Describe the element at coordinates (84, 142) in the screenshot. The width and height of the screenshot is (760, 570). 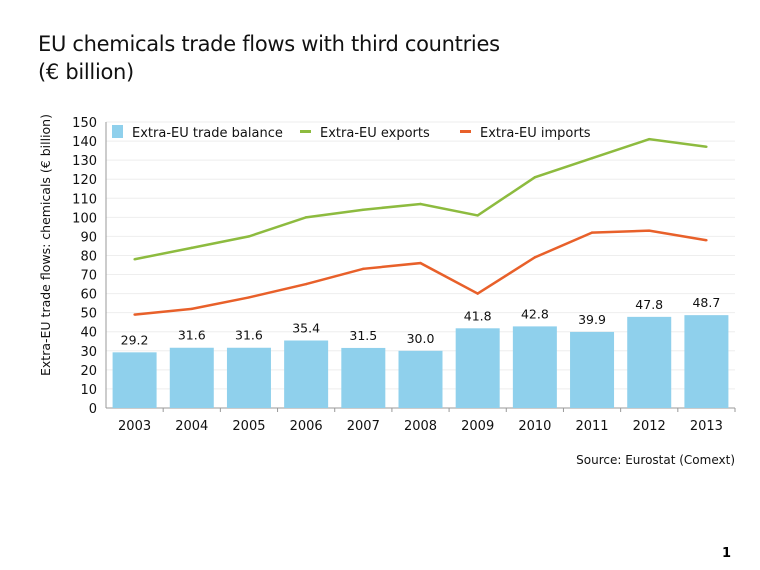
I see `y-tick-label: 140` at that location.